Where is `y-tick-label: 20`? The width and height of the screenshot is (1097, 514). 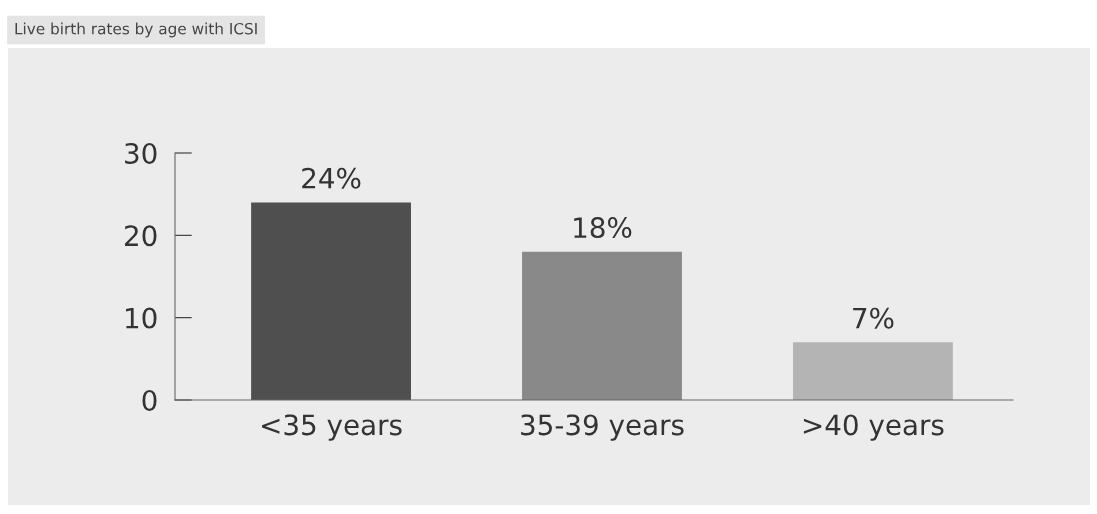
y-tick-label: 20 is located at coordinates (141, 236).